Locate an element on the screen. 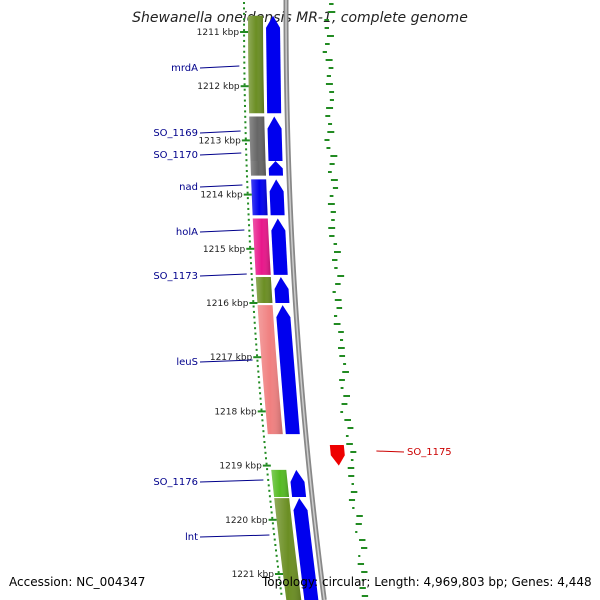 Image resolution: width=600 pixels, height=600 pixels. ruler-tick-label: 1219 kbp is located at coordinates (240, 467).